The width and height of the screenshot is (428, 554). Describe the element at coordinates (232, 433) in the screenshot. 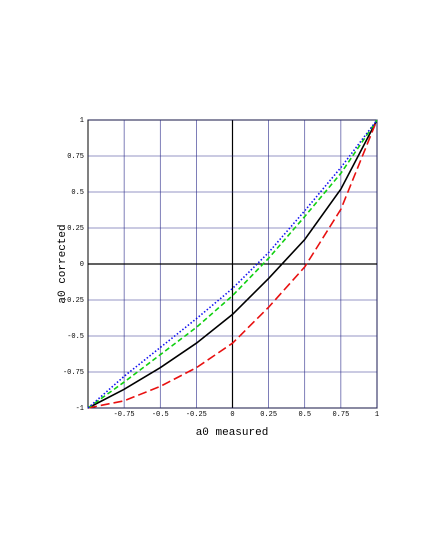

I see `x-axis-title: a0 measured` at that location.